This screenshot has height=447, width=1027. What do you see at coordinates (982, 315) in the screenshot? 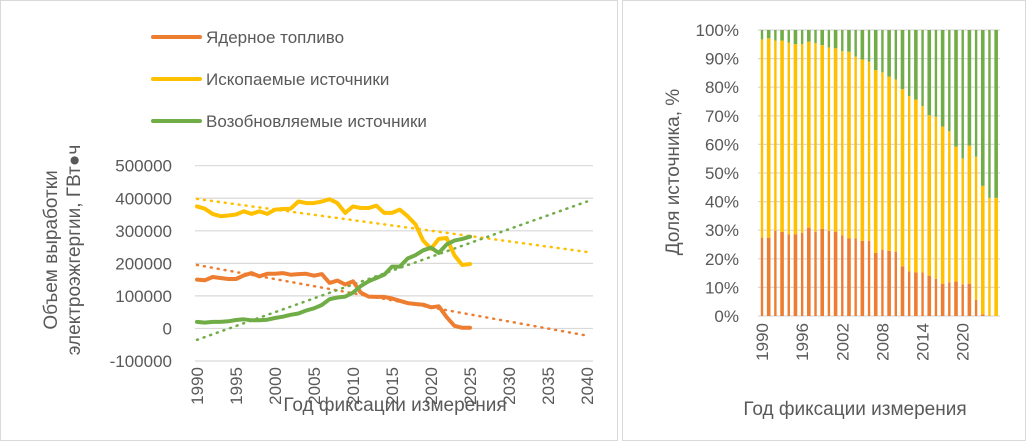
I see `bar-nuclear-2023` at bounding box center [982, 315].